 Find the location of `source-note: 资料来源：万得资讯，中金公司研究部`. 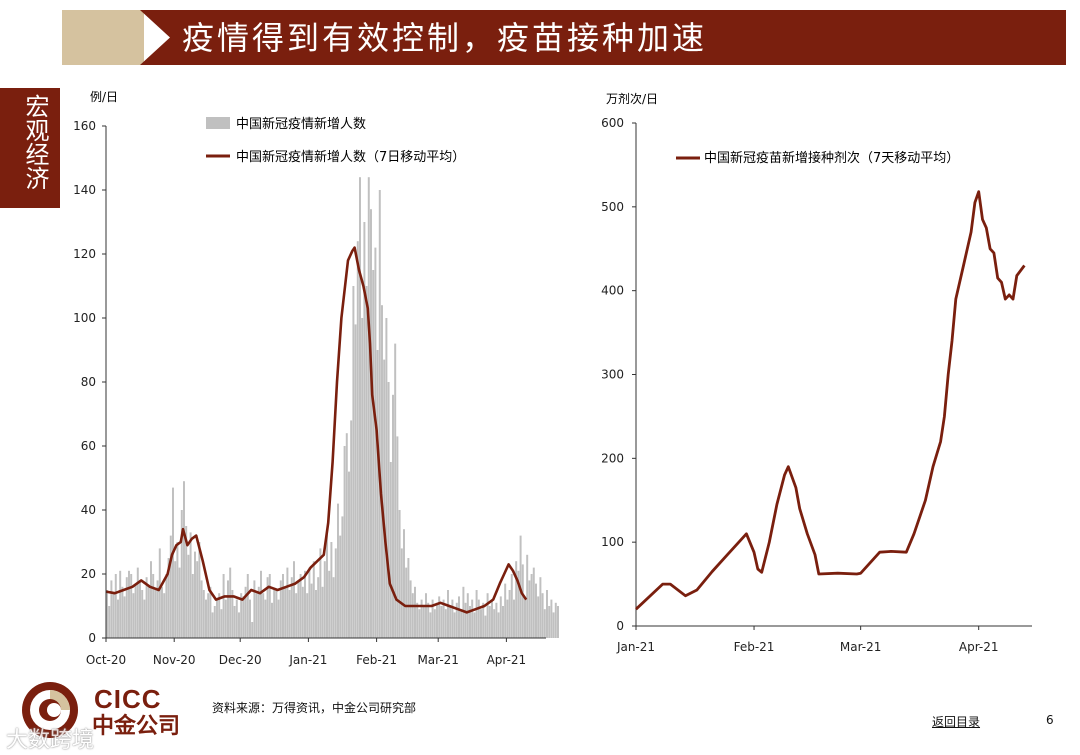

source-note: 资料来源：万得资讯，中金公司研究部 is located at coordinates (314, 708).